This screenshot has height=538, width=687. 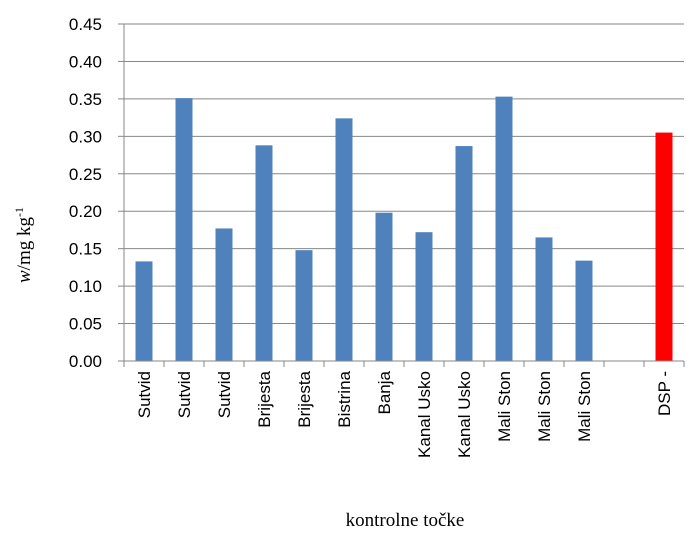 I want to click on x-tick-label: Bistrina, so click(x=344, y=398).